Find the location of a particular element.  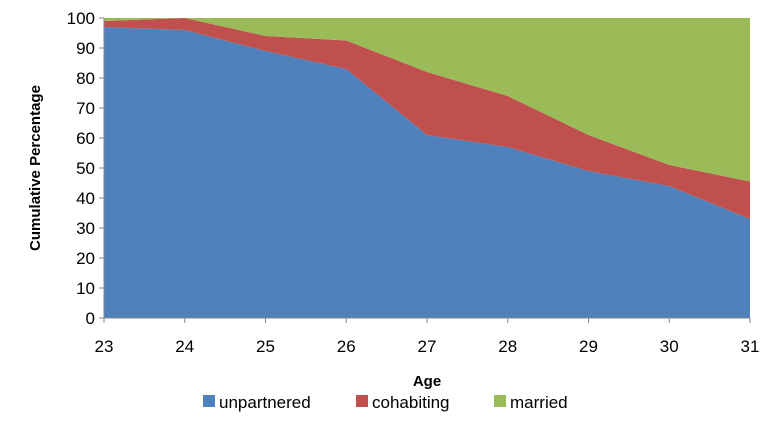

x-tick-label: 25 is located at coordinates (265, 346).